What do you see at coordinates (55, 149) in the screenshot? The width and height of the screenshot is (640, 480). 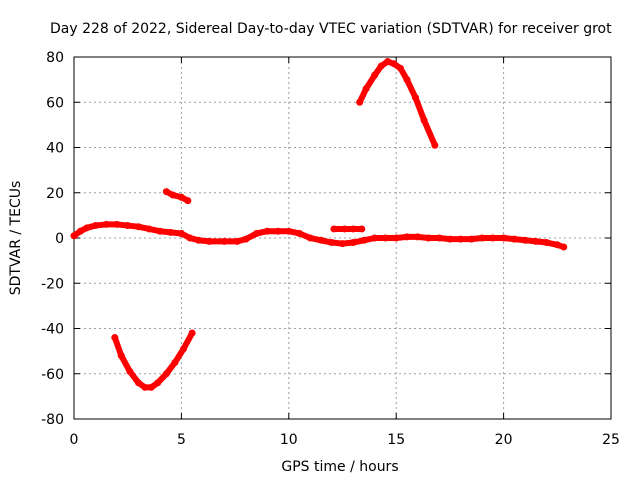 I see `y-tick-label: 40` at bounding box center [55, 149].